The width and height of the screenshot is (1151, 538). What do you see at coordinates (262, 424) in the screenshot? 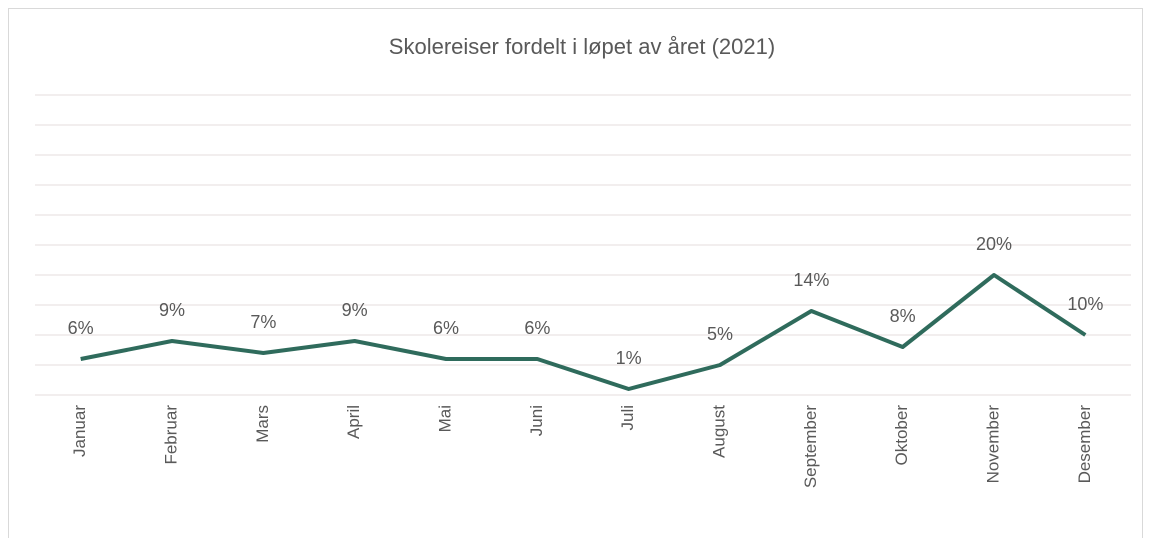
I see `x-tick-label: Mars` at bounding box center [262, 424].